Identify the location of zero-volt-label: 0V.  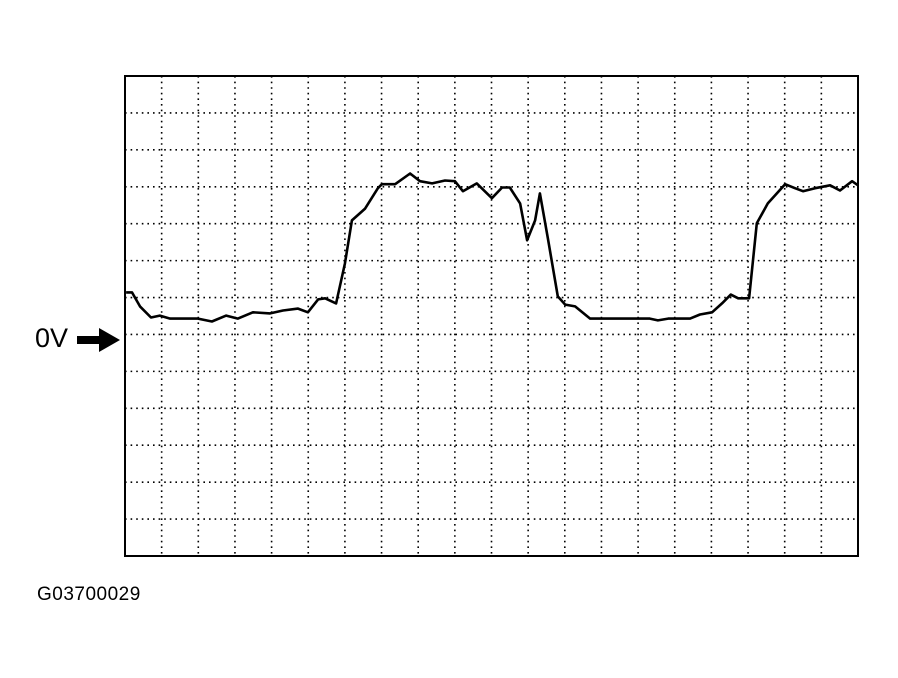
(52, 338).